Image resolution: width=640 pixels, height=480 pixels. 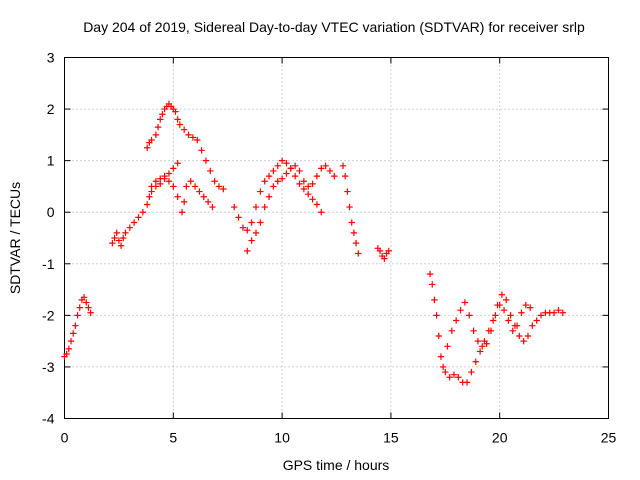 I want to click on y-tick-label: 2, so click(x=51, y=109).